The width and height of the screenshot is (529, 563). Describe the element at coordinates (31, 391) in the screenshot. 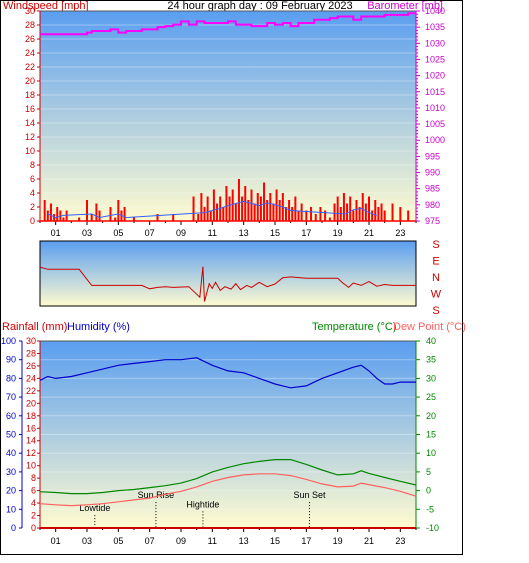

I see `rainfall-tick-label: 22` at that location.